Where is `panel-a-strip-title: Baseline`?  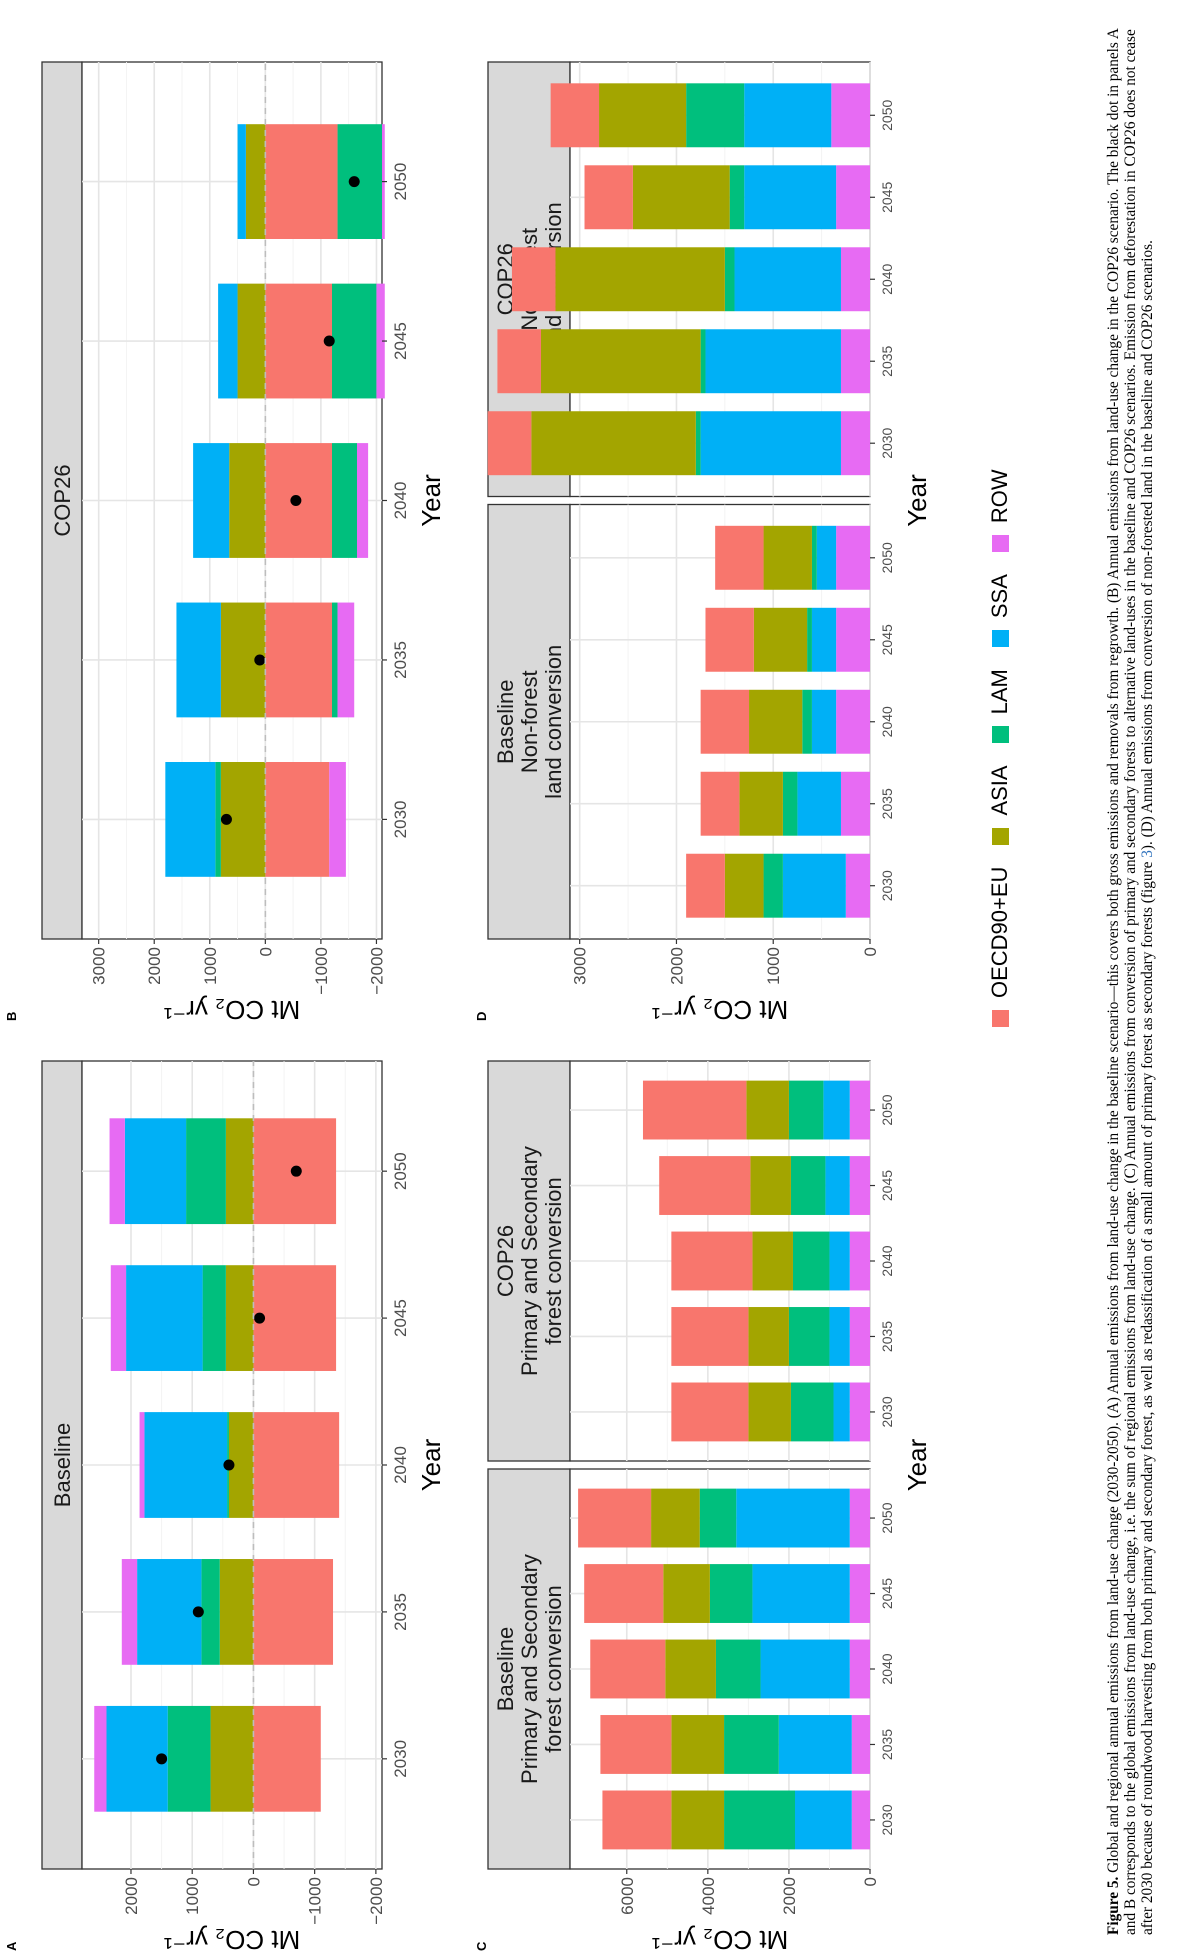
panel-a-strip-title: Baseline is located at coordinates (62, 1465).